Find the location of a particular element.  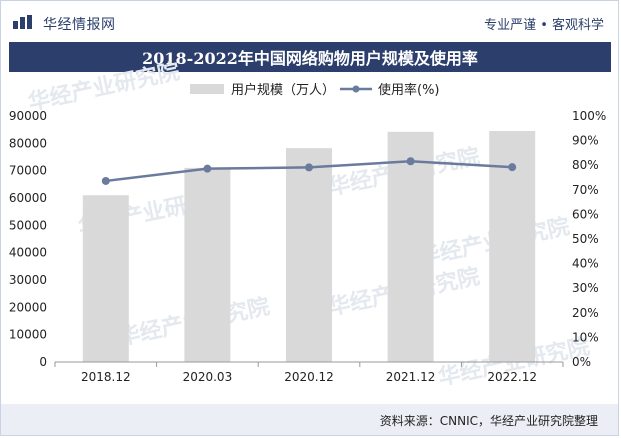

brand-name: 华经情报网 is located at coordinates (79, 25).